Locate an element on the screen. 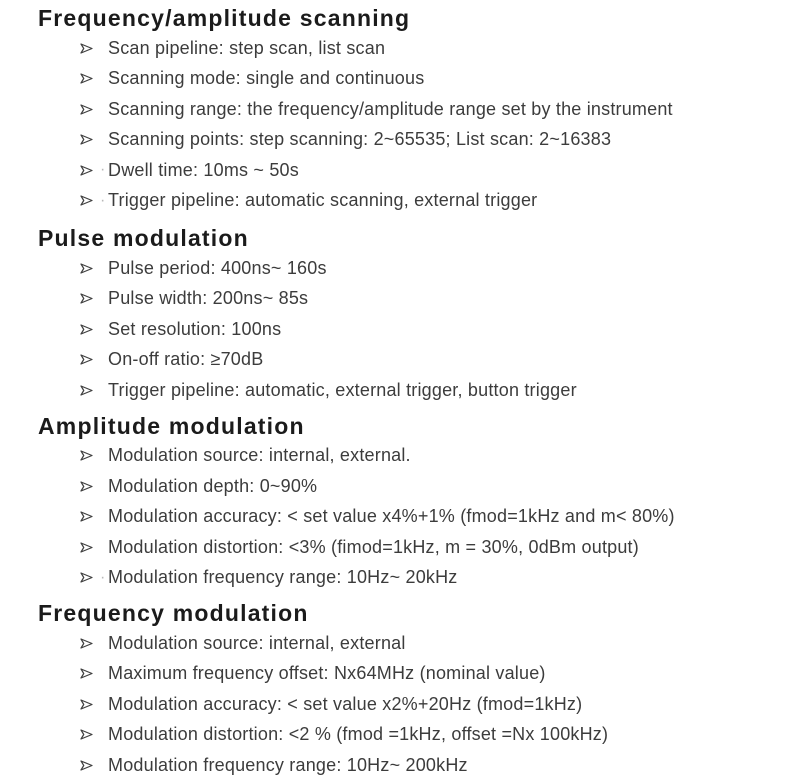 The width and height of the screenshot is (801, 781). spec-item-text: Modulation depth: 0~90% is located at coordinates (213, 485).